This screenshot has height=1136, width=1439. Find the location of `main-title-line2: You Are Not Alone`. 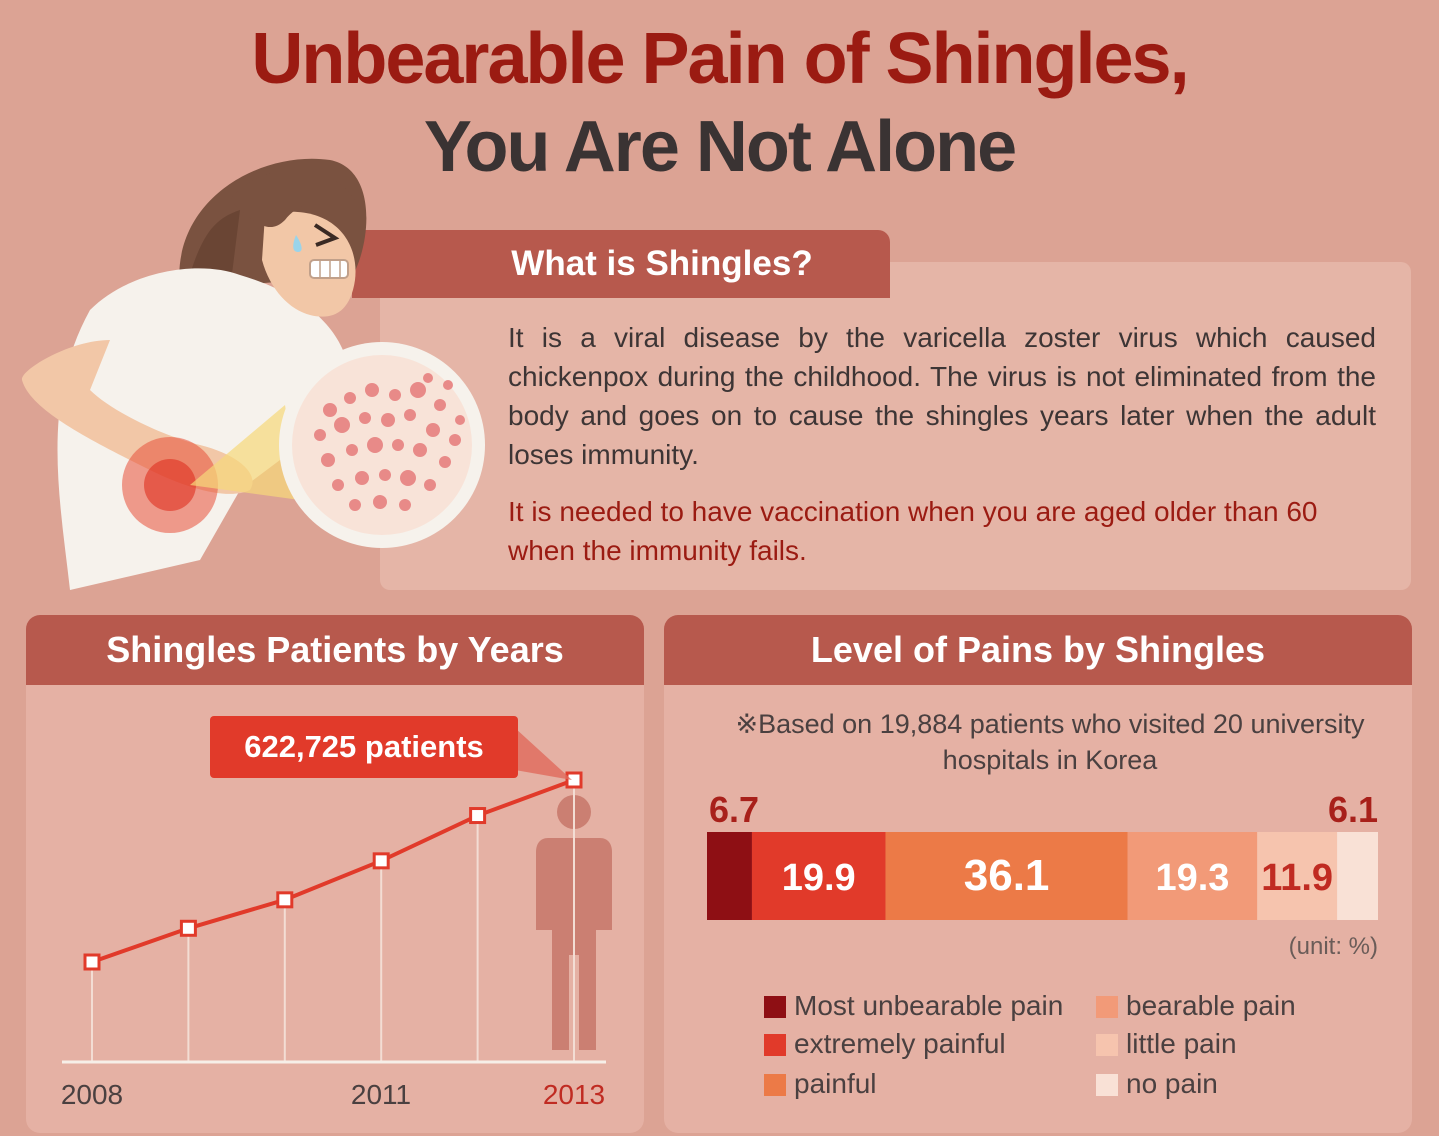

main-title-line2: You Are Not Alone is located at coordinates (720, 147).